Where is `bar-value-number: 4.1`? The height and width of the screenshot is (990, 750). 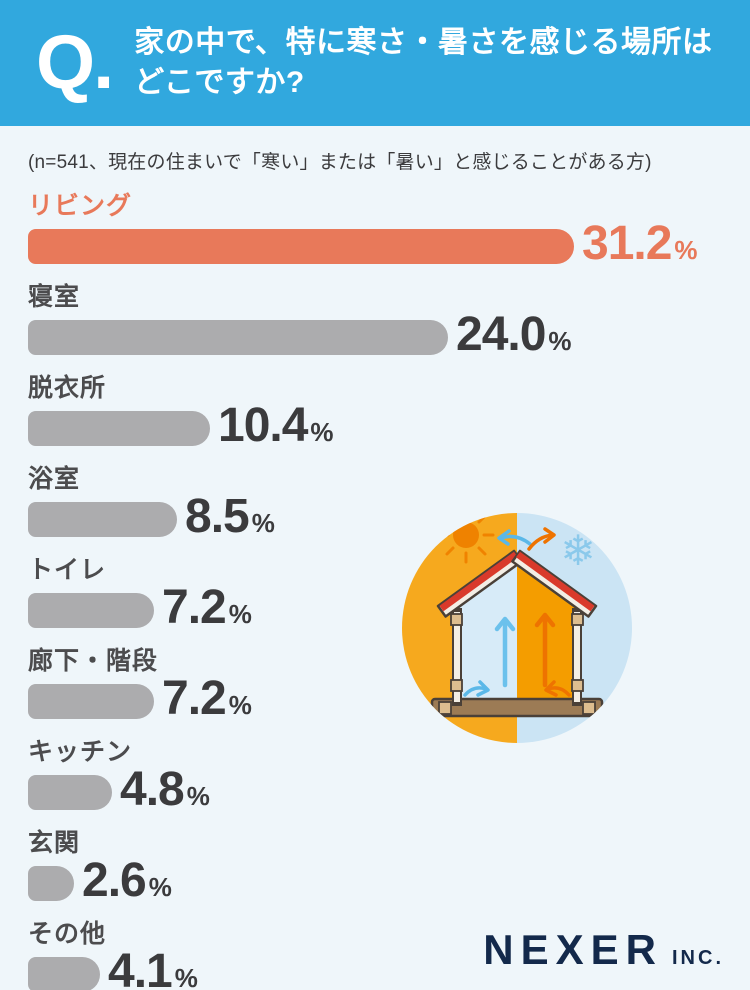 bar-value-number: 4.1 is located at coordinates (140, 967).